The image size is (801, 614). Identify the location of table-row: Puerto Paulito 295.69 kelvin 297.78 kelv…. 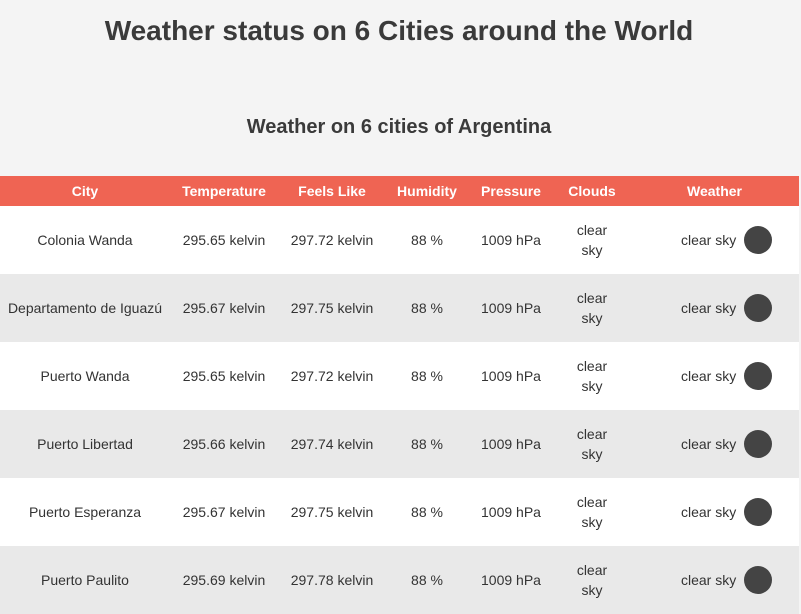
(399, 580).